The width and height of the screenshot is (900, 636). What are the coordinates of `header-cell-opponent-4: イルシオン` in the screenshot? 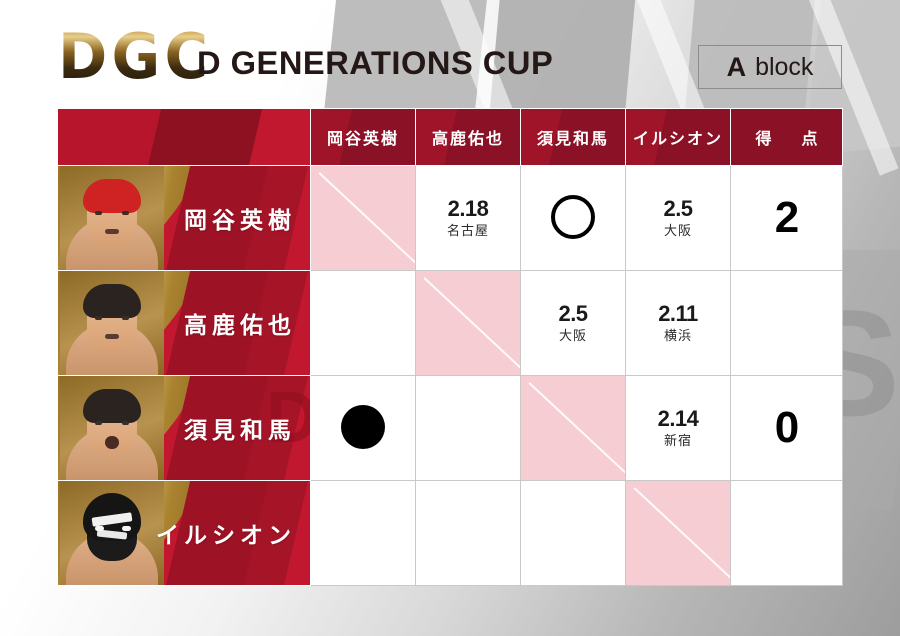 It's located at (678, 137).